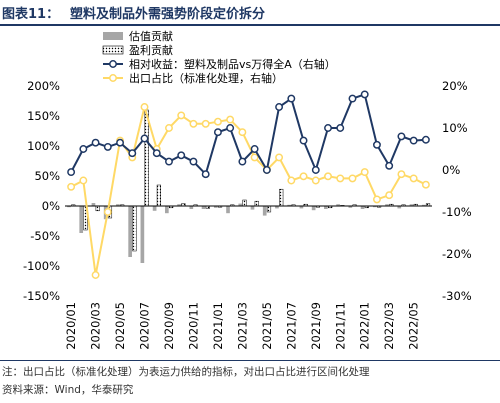  I want to click on x-axis-tick-label: 2021/05, so click(267, 326).